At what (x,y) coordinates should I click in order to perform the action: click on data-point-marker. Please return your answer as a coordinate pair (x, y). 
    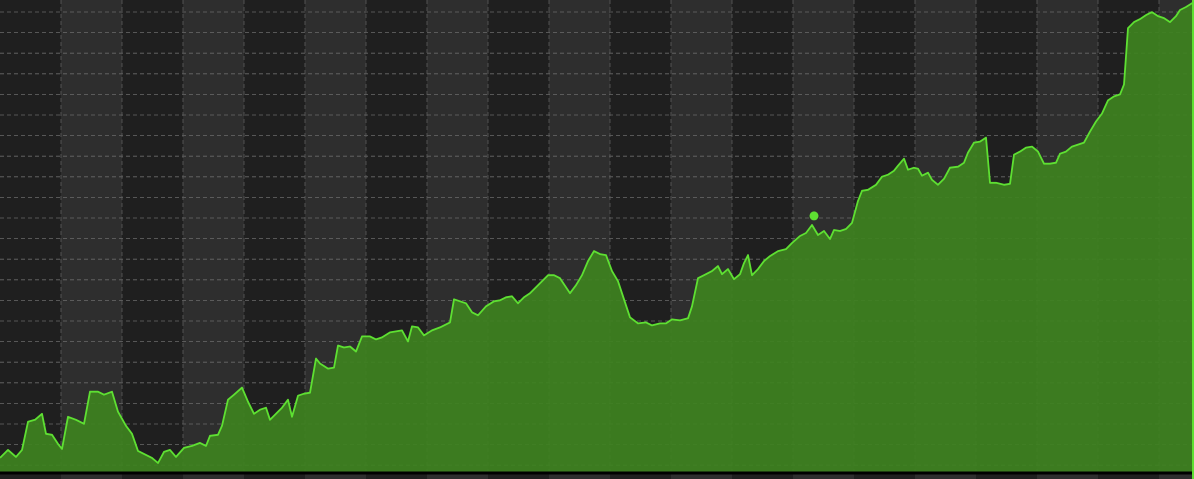
    Looking at the image, I should click on (814, 216).